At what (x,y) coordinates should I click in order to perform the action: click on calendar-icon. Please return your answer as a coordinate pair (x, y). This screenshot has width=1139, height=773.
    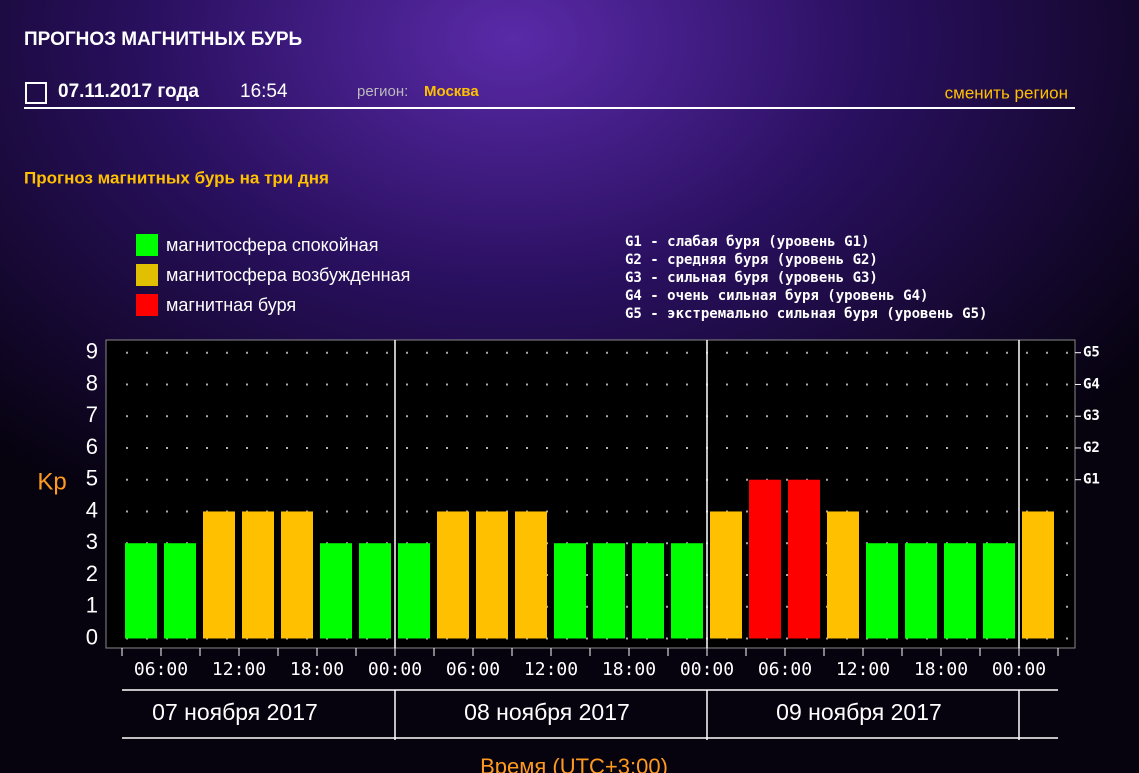
    Looking at the image, I should click on (36, 93).